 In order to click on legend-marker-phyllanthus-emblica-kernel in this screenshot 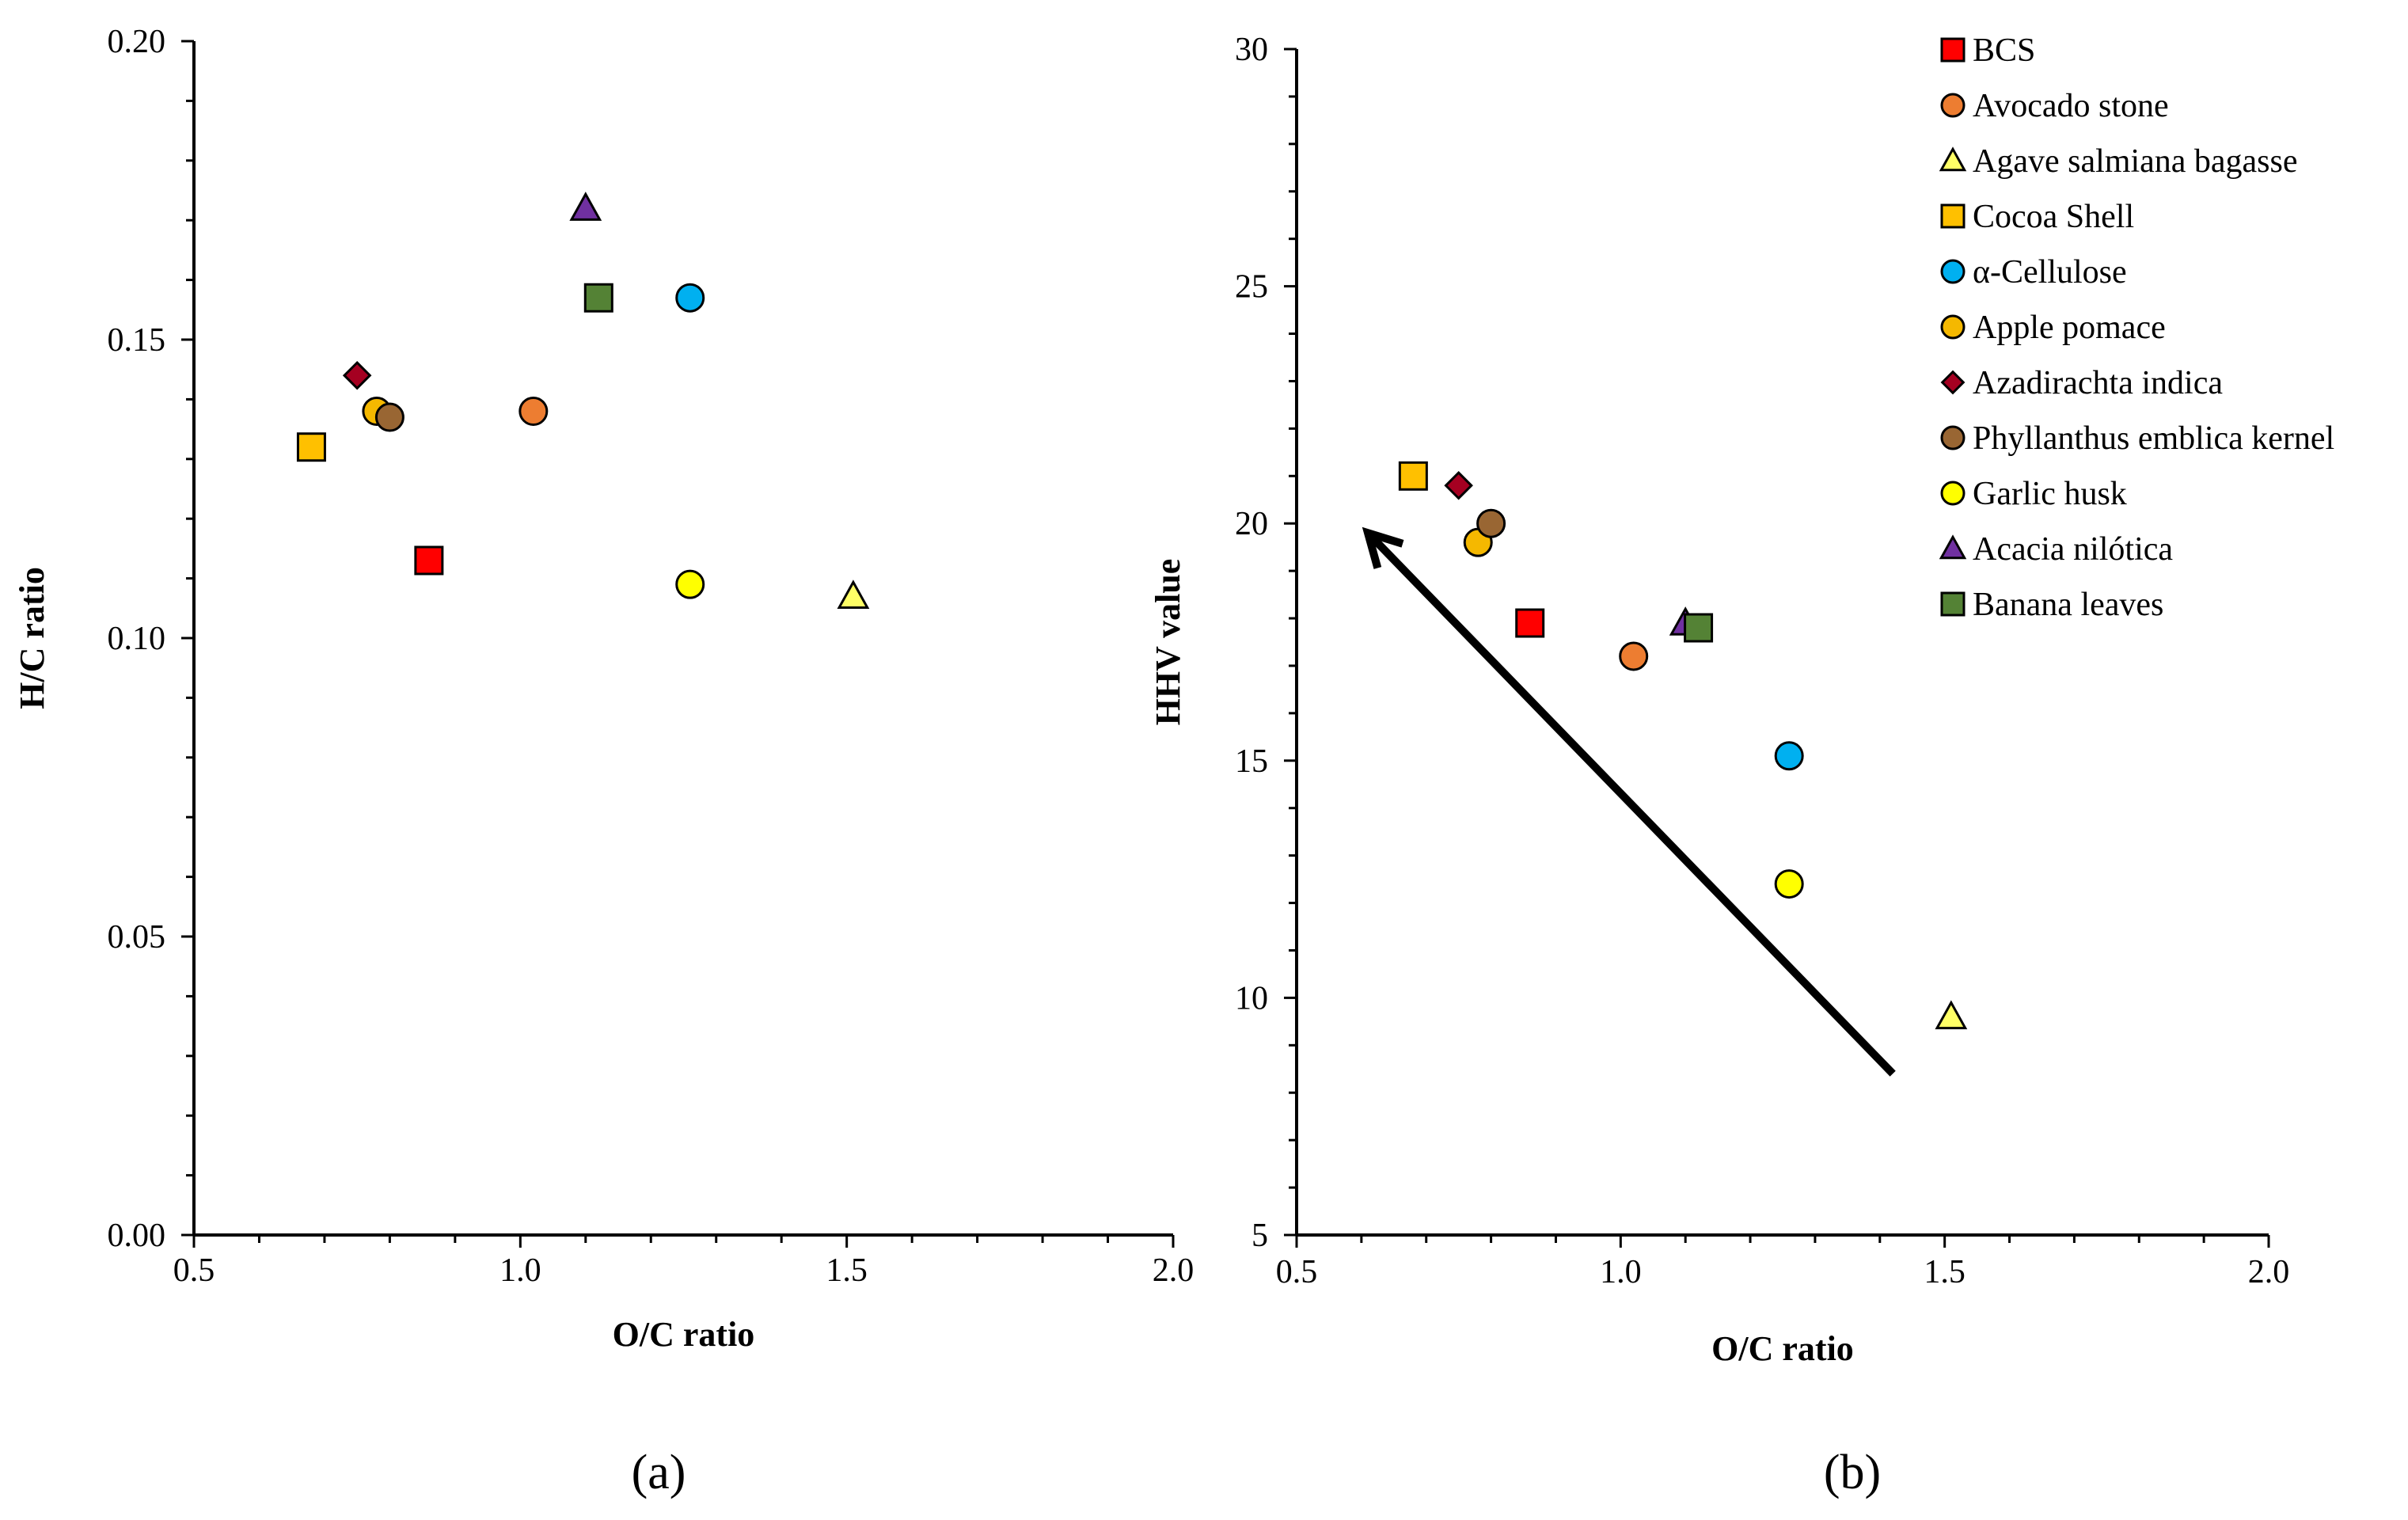, I will do `click(1953, 437)`.